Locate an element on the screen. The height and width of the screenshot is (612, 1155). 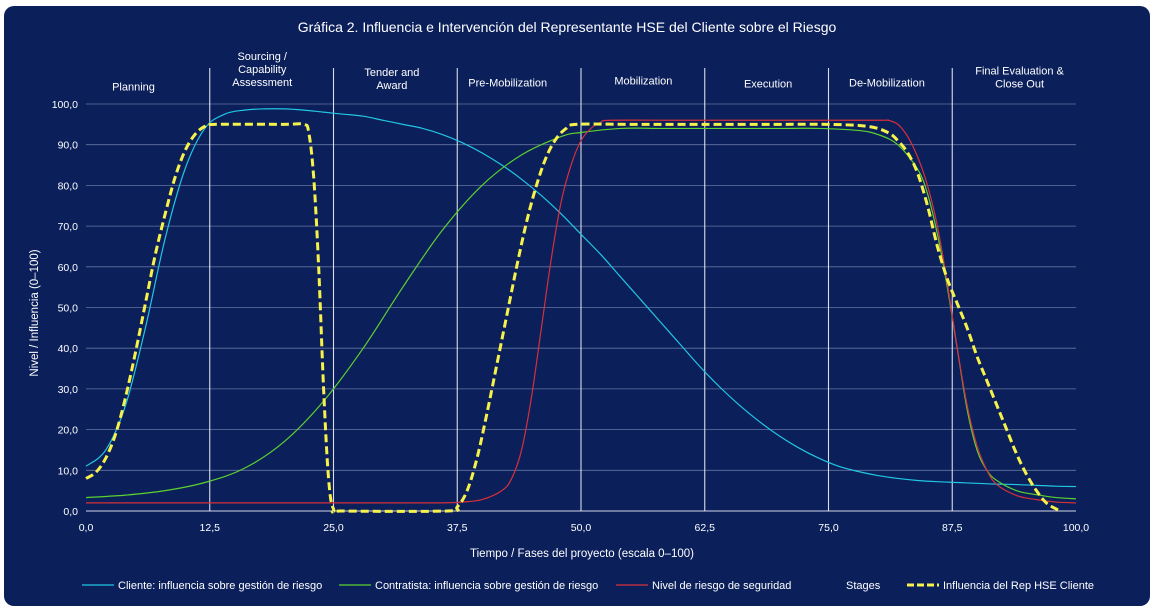
legend-item: Nivel de riesgo de seguridad is located at coordinates (703, 586).